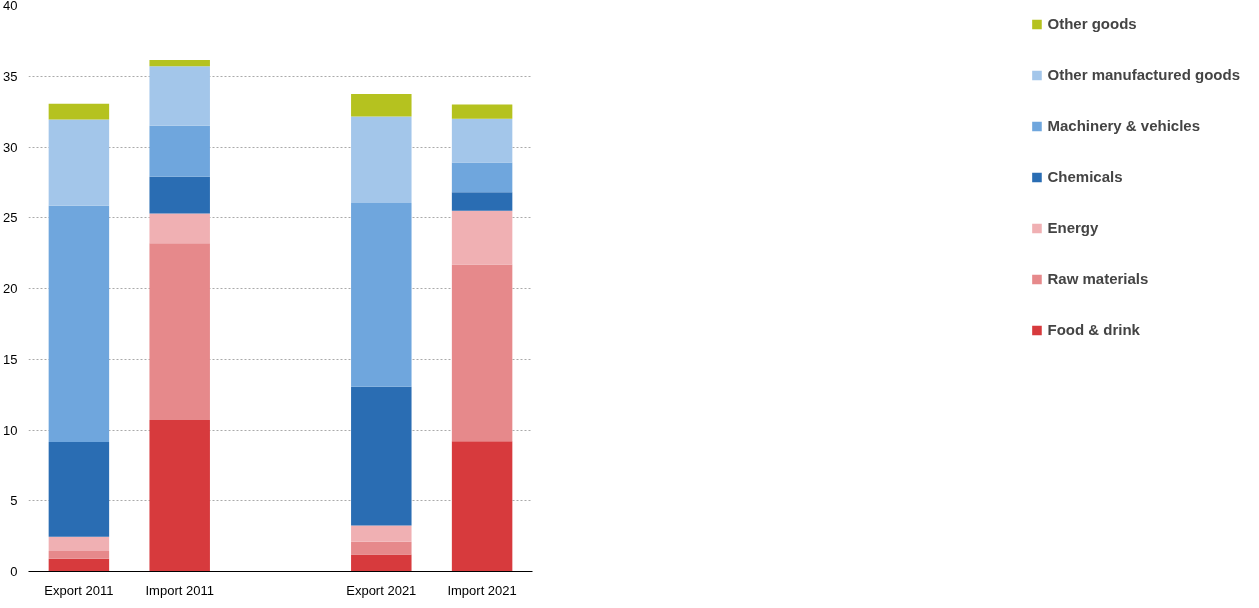 Image resolution: width=1259 pixels, height=608 pixels. What do you see at coordinates (1143, 74) in the screenshot?
I see `legend-label: Other manufactured goods` at bounding box center [1143, 74].